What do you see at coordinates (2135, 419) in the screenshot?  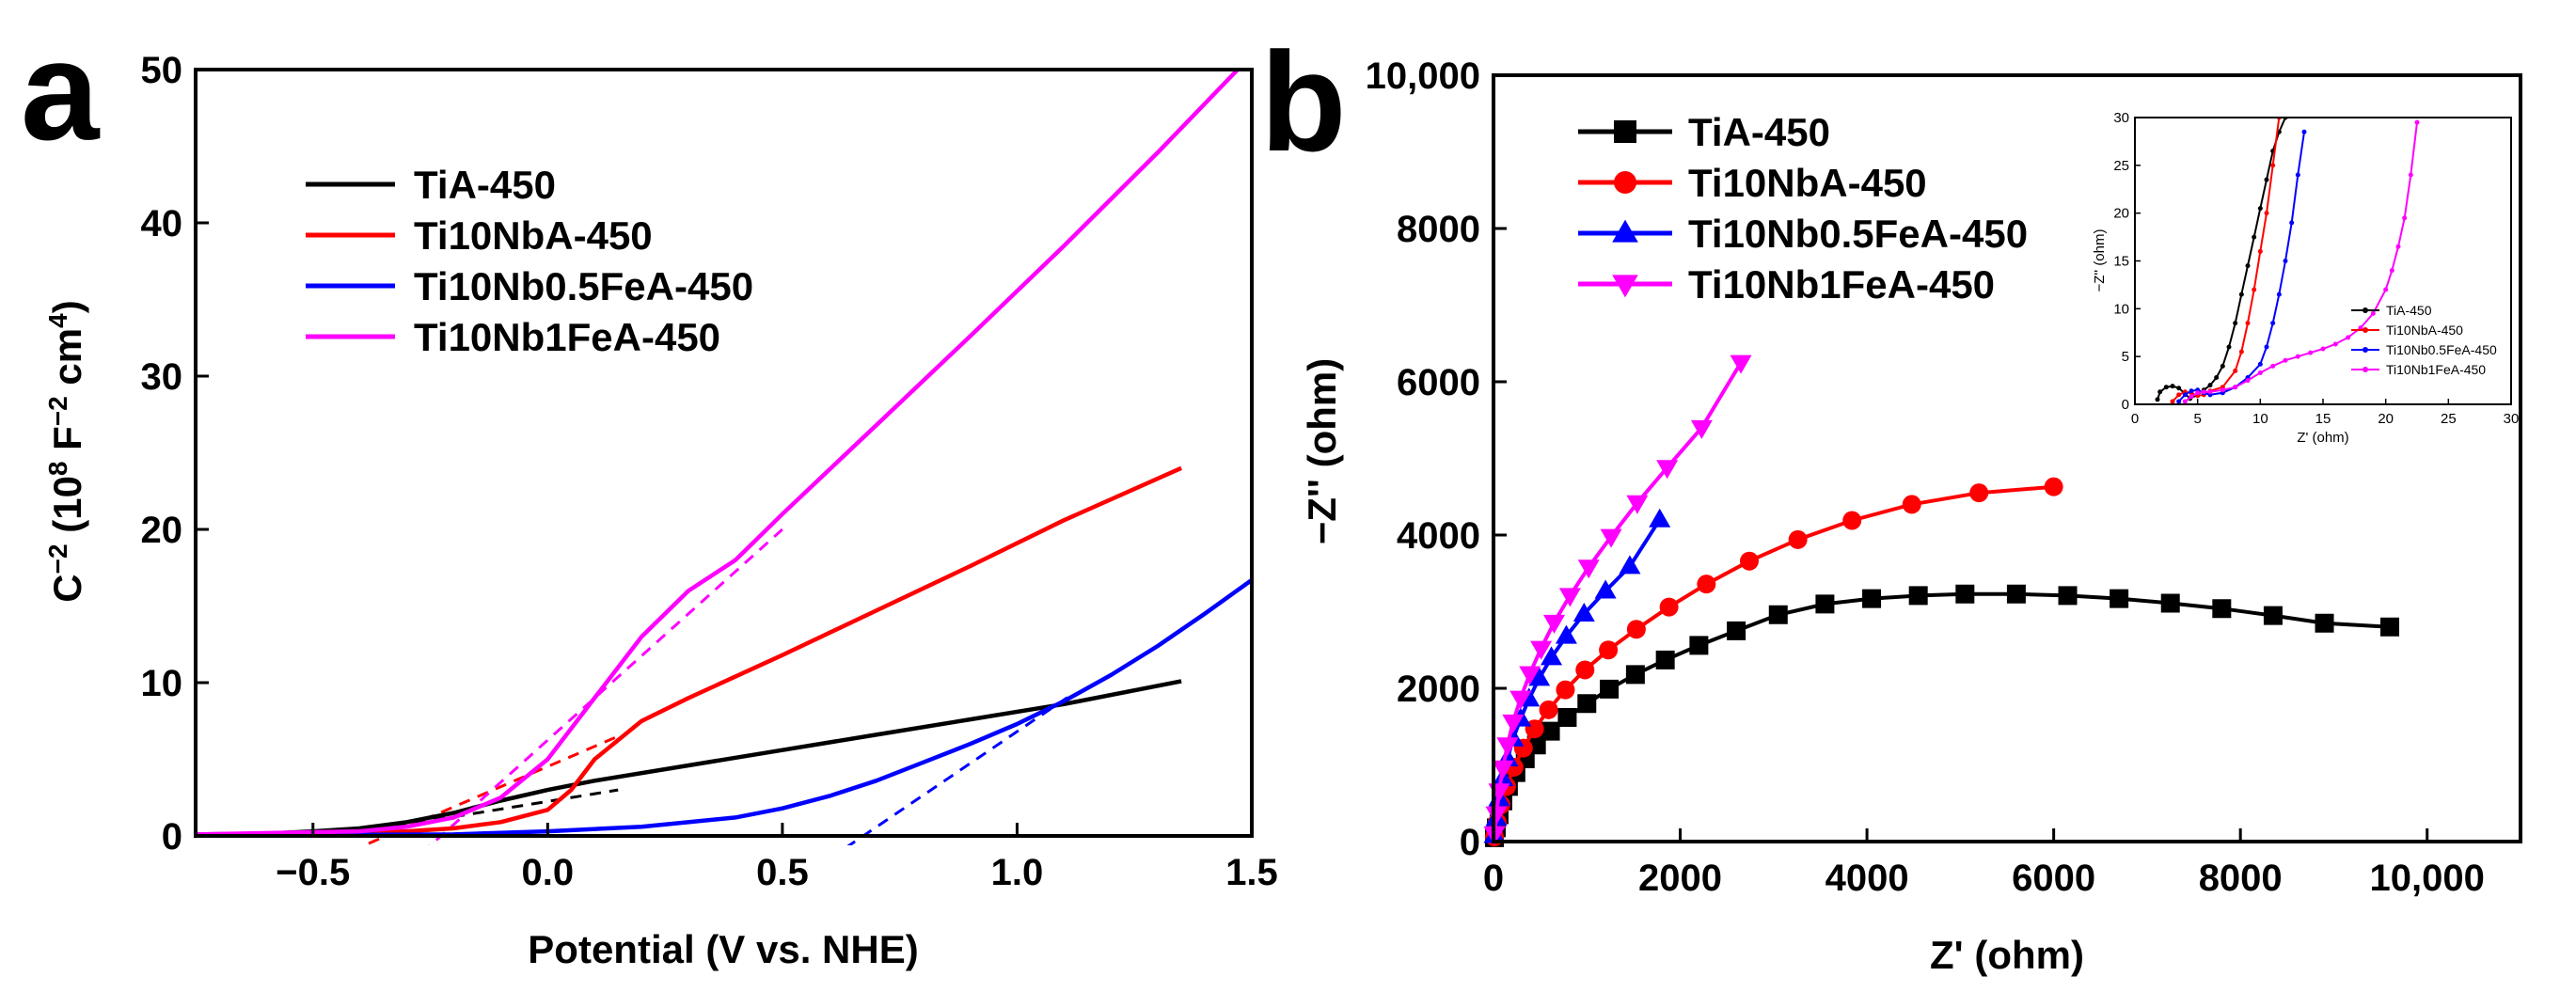 I see `inset-x-tick-label: 0` at bounding box center [2135, 419].